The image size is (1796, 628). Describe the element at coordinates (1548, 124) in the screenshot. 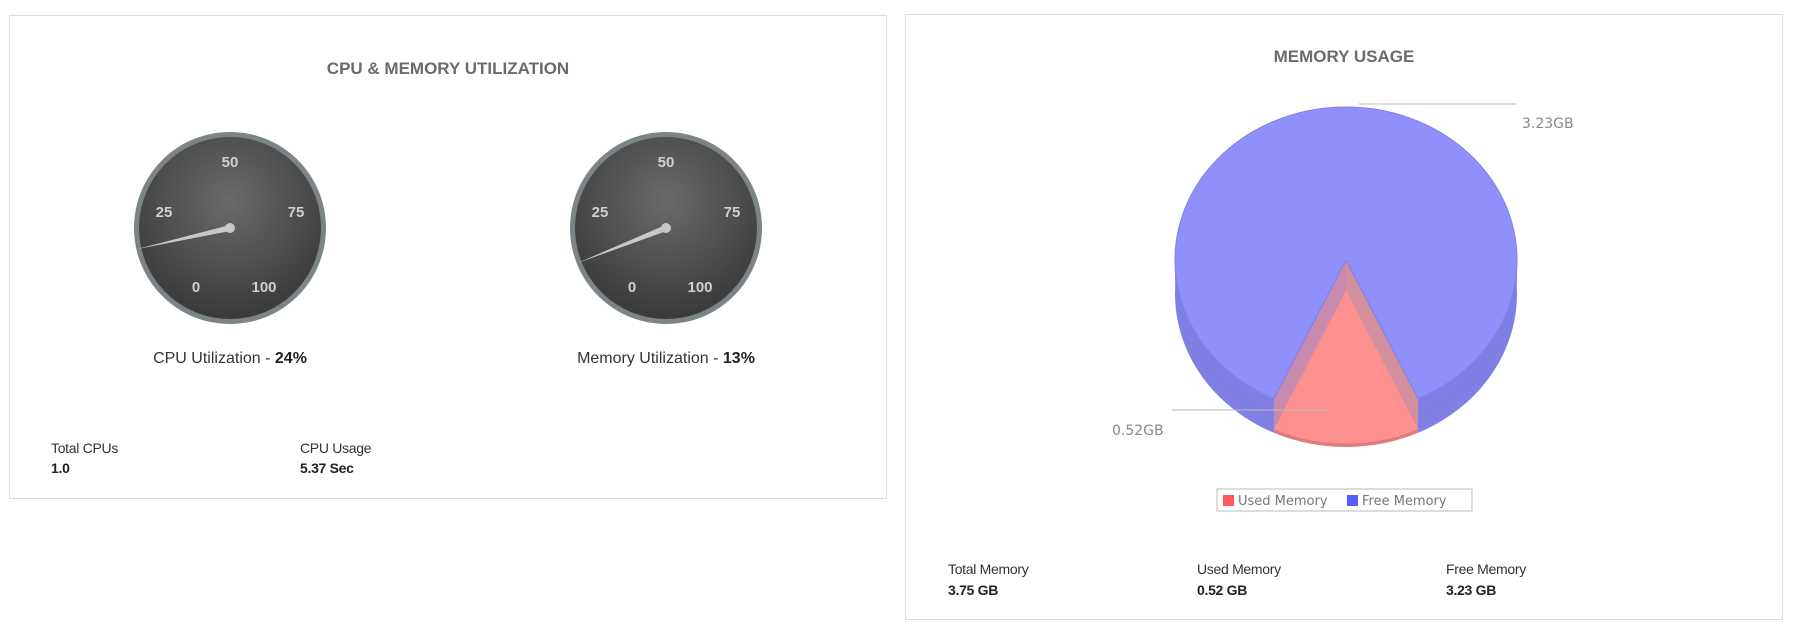

I see `data-label-free: 3.23GB` at that location.